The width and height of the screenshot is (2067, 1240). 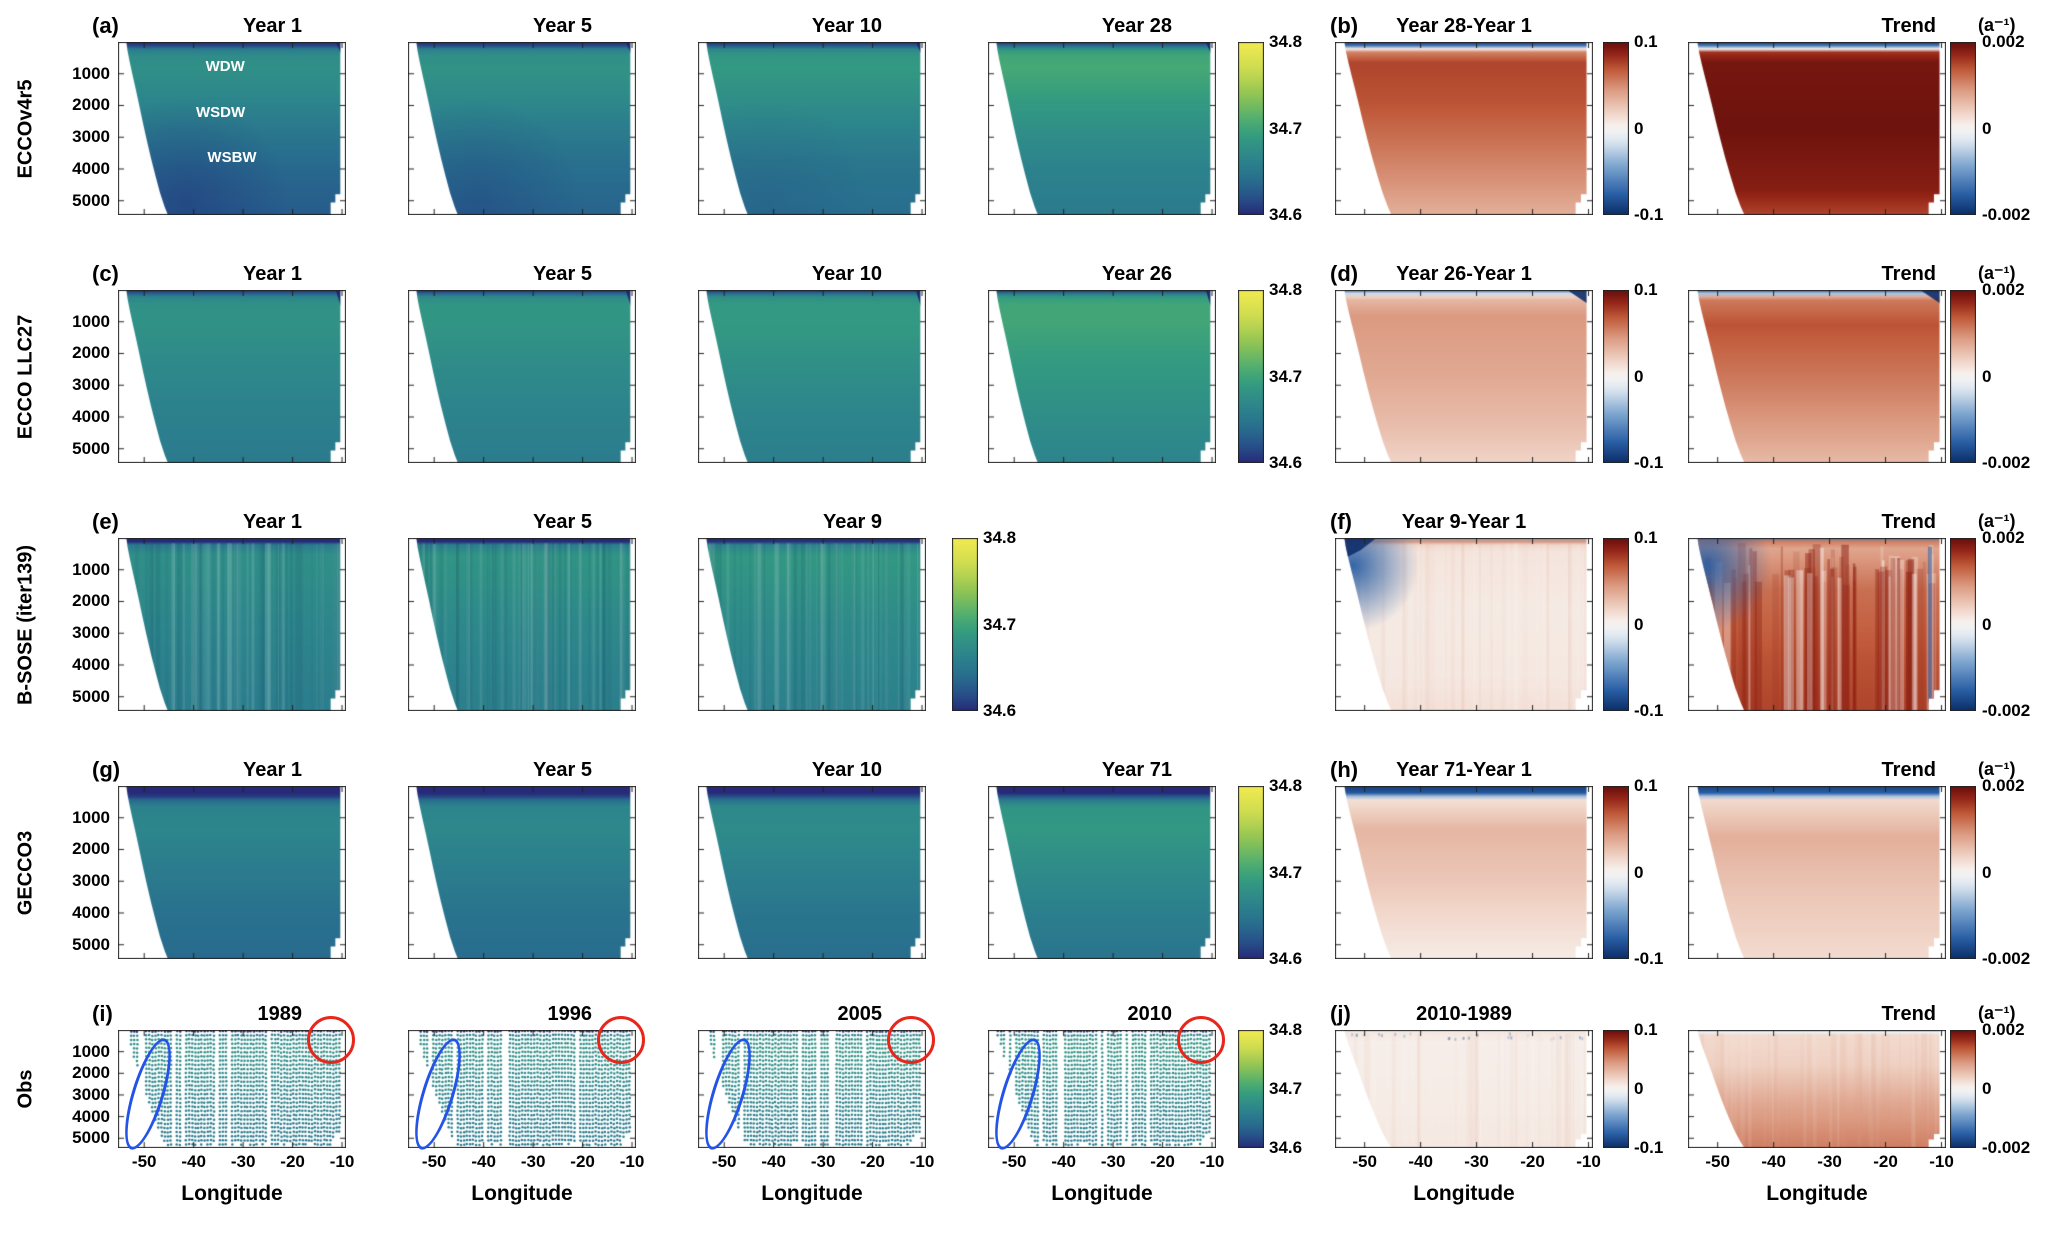 I want to click on panel-title: Year 26, so click(x=1136, y=274).